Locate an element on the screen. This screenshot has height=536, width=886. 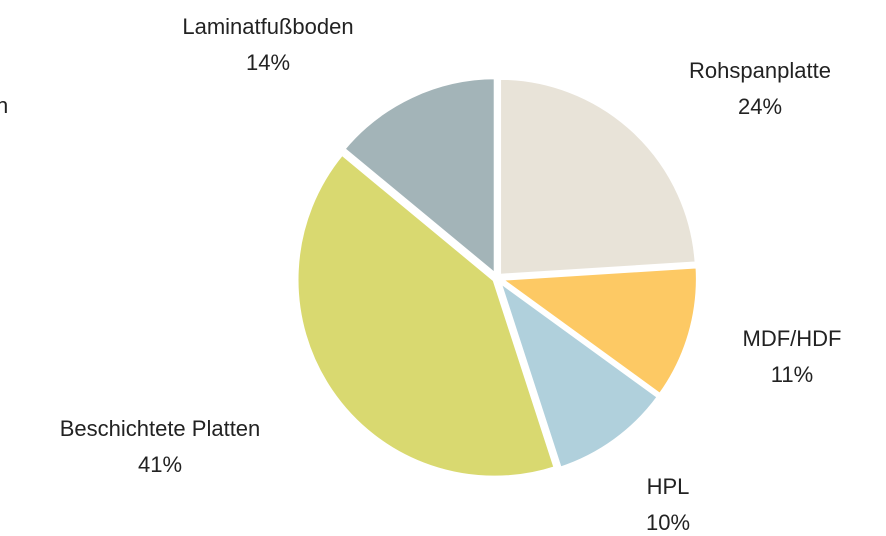
slice-value-label: 10% is located at coordinates (668, 522).